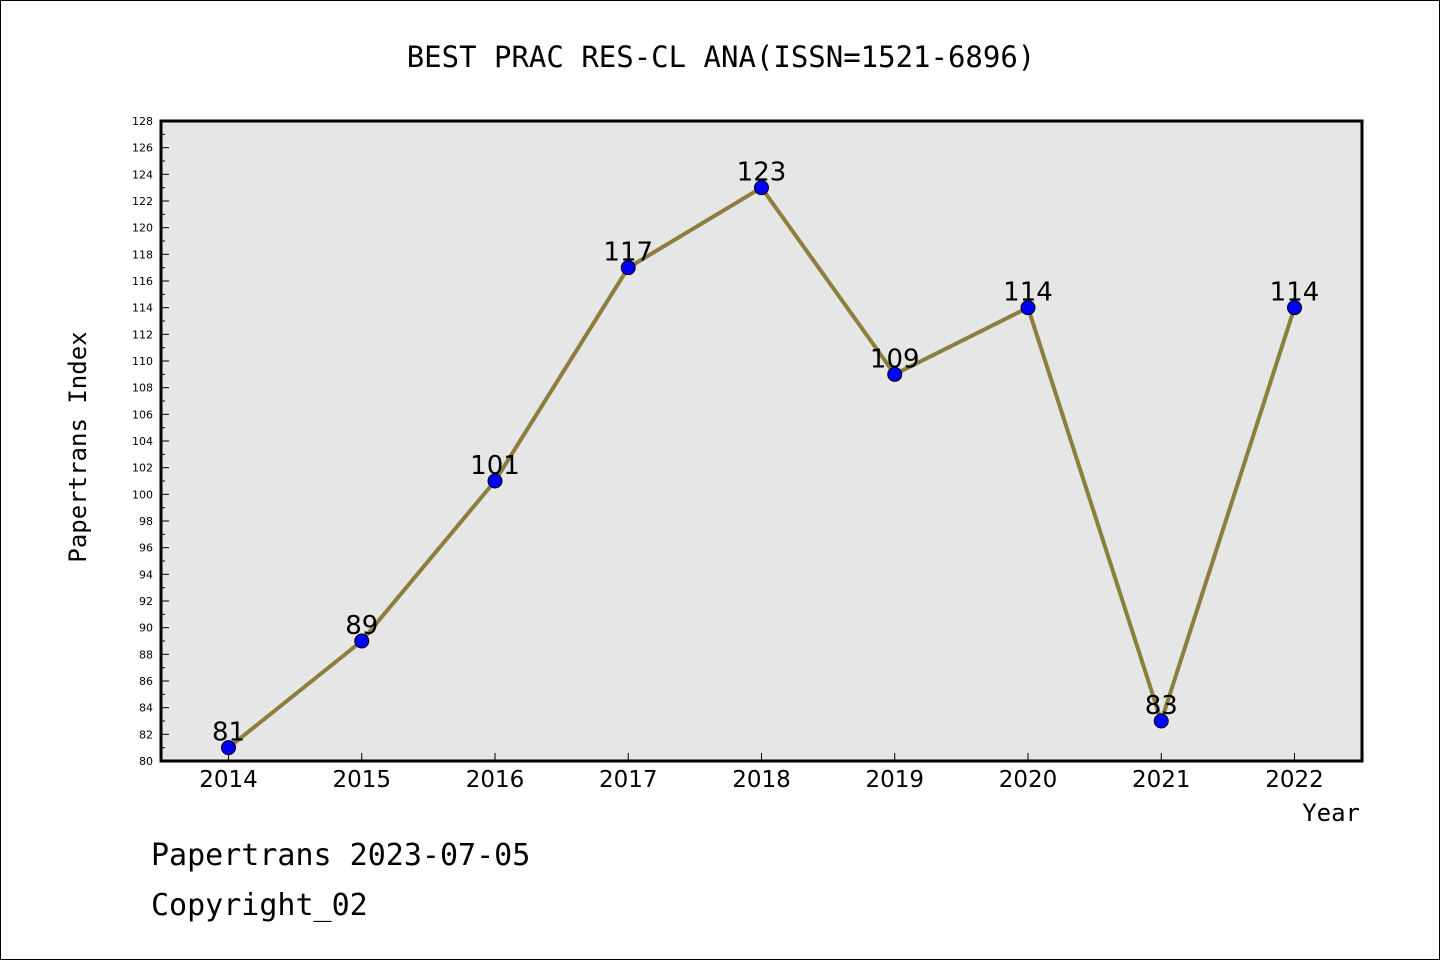 The height and width of the screenshot is (961, 1440). Describe the element at coordinates (761, 780) in the screenshot. I see `x-tick-label: 2018` at that location.